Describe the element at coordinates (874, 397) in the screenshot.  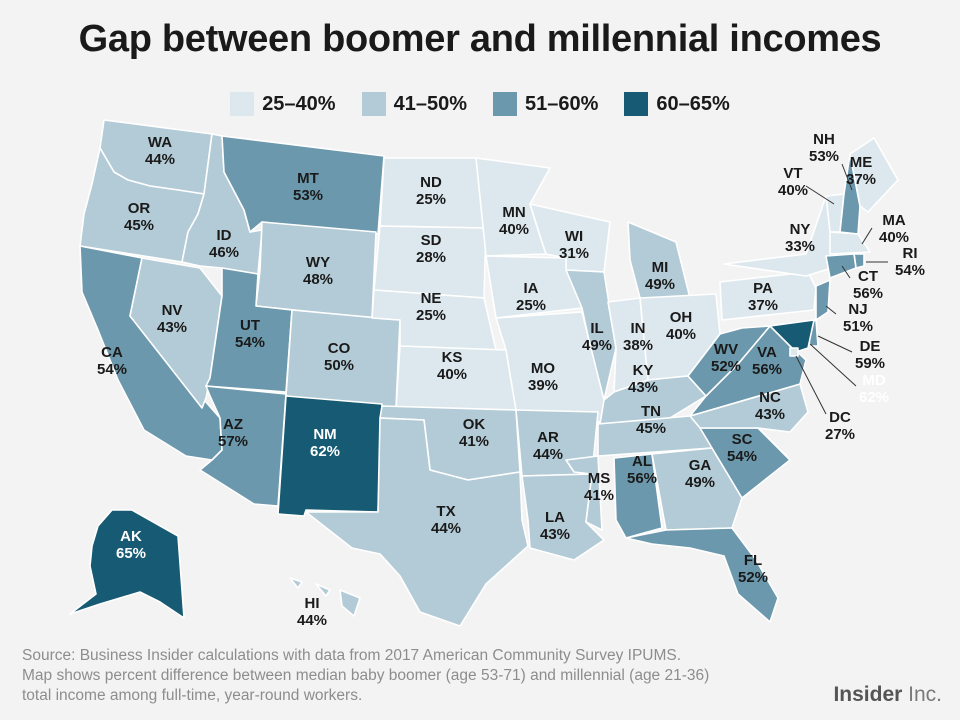
I see `state-value-md: 62%` at that location.